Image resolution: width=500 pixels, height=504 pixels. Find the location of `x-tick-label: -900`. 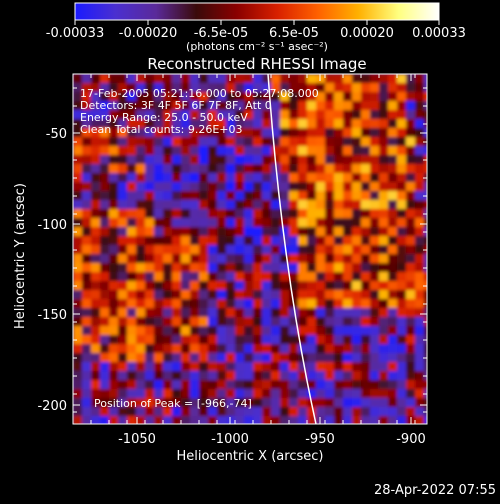

x-tick-label: -900 is located at coordinates (411, 439).